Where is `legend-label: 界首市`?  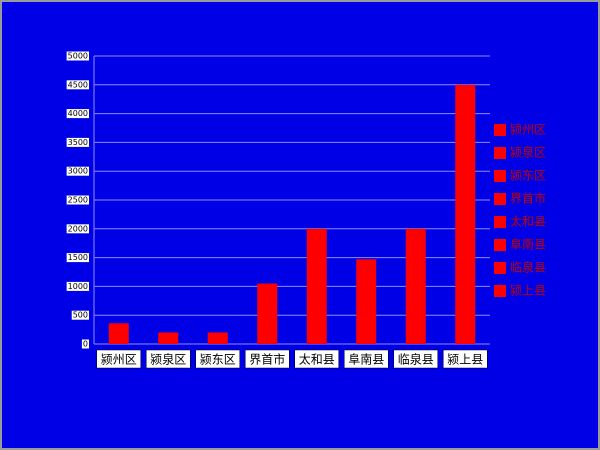
legend-label: 界首市 is located at coordinates (528, 198).